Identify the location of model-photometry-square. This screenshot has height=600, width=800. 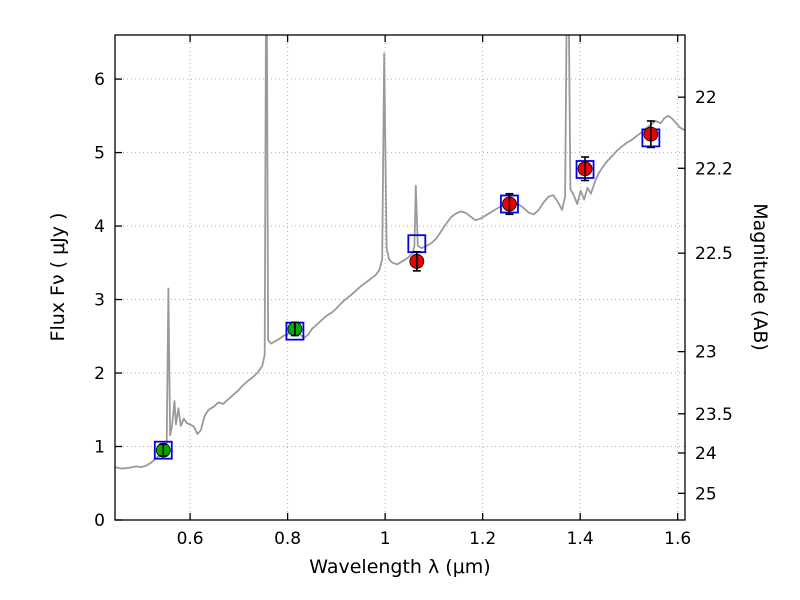
(163, 450).